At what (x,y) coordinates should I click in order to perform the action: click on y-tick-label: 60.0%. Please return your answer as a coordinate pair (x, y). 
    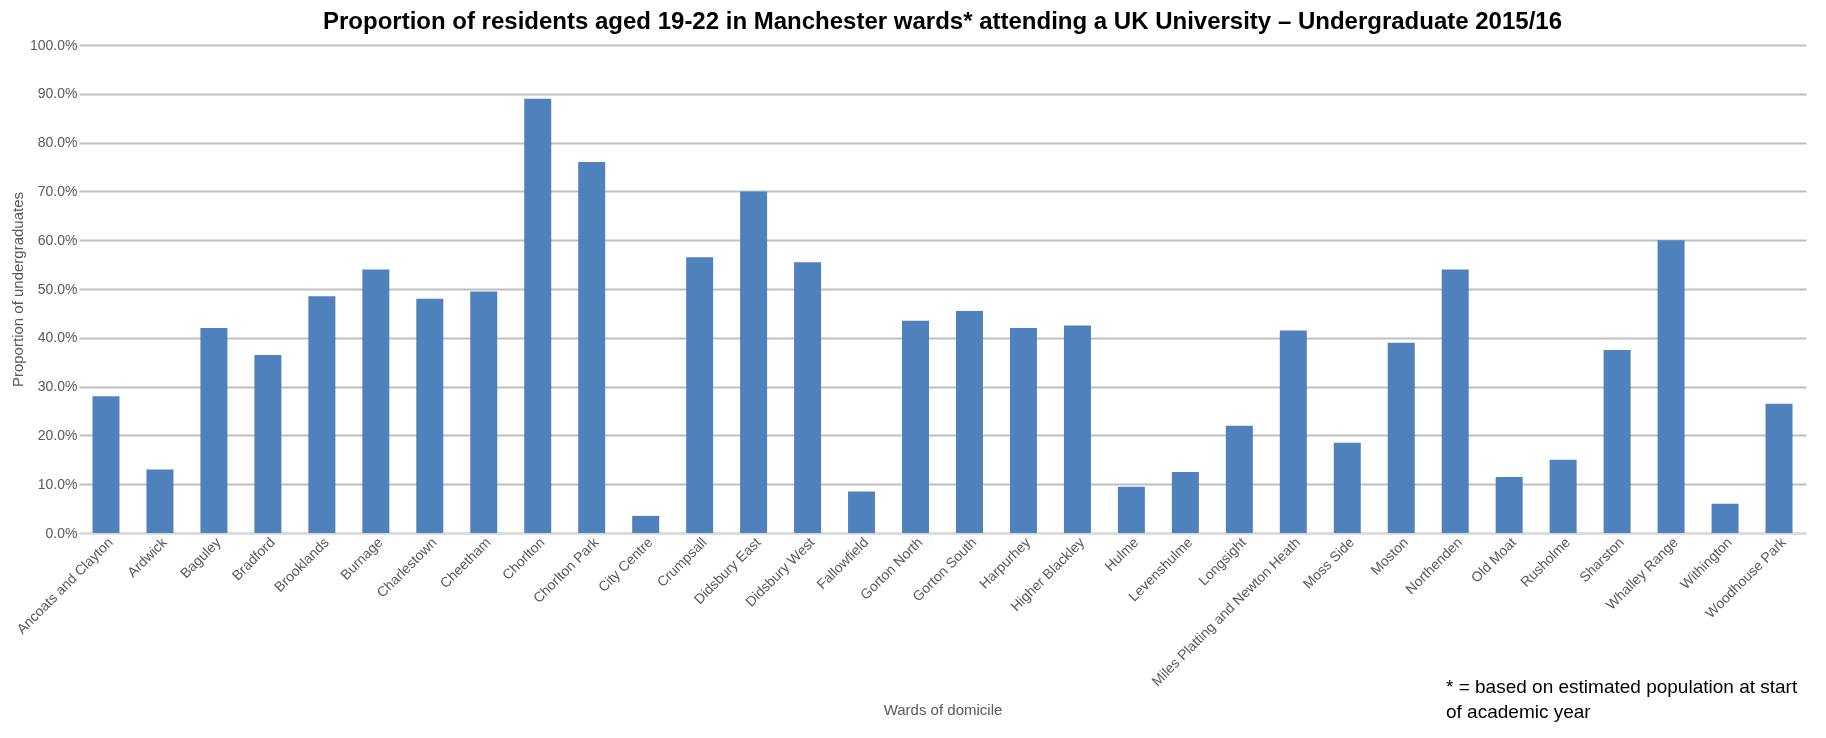
    Looking at the image, I should click on (57, 239).